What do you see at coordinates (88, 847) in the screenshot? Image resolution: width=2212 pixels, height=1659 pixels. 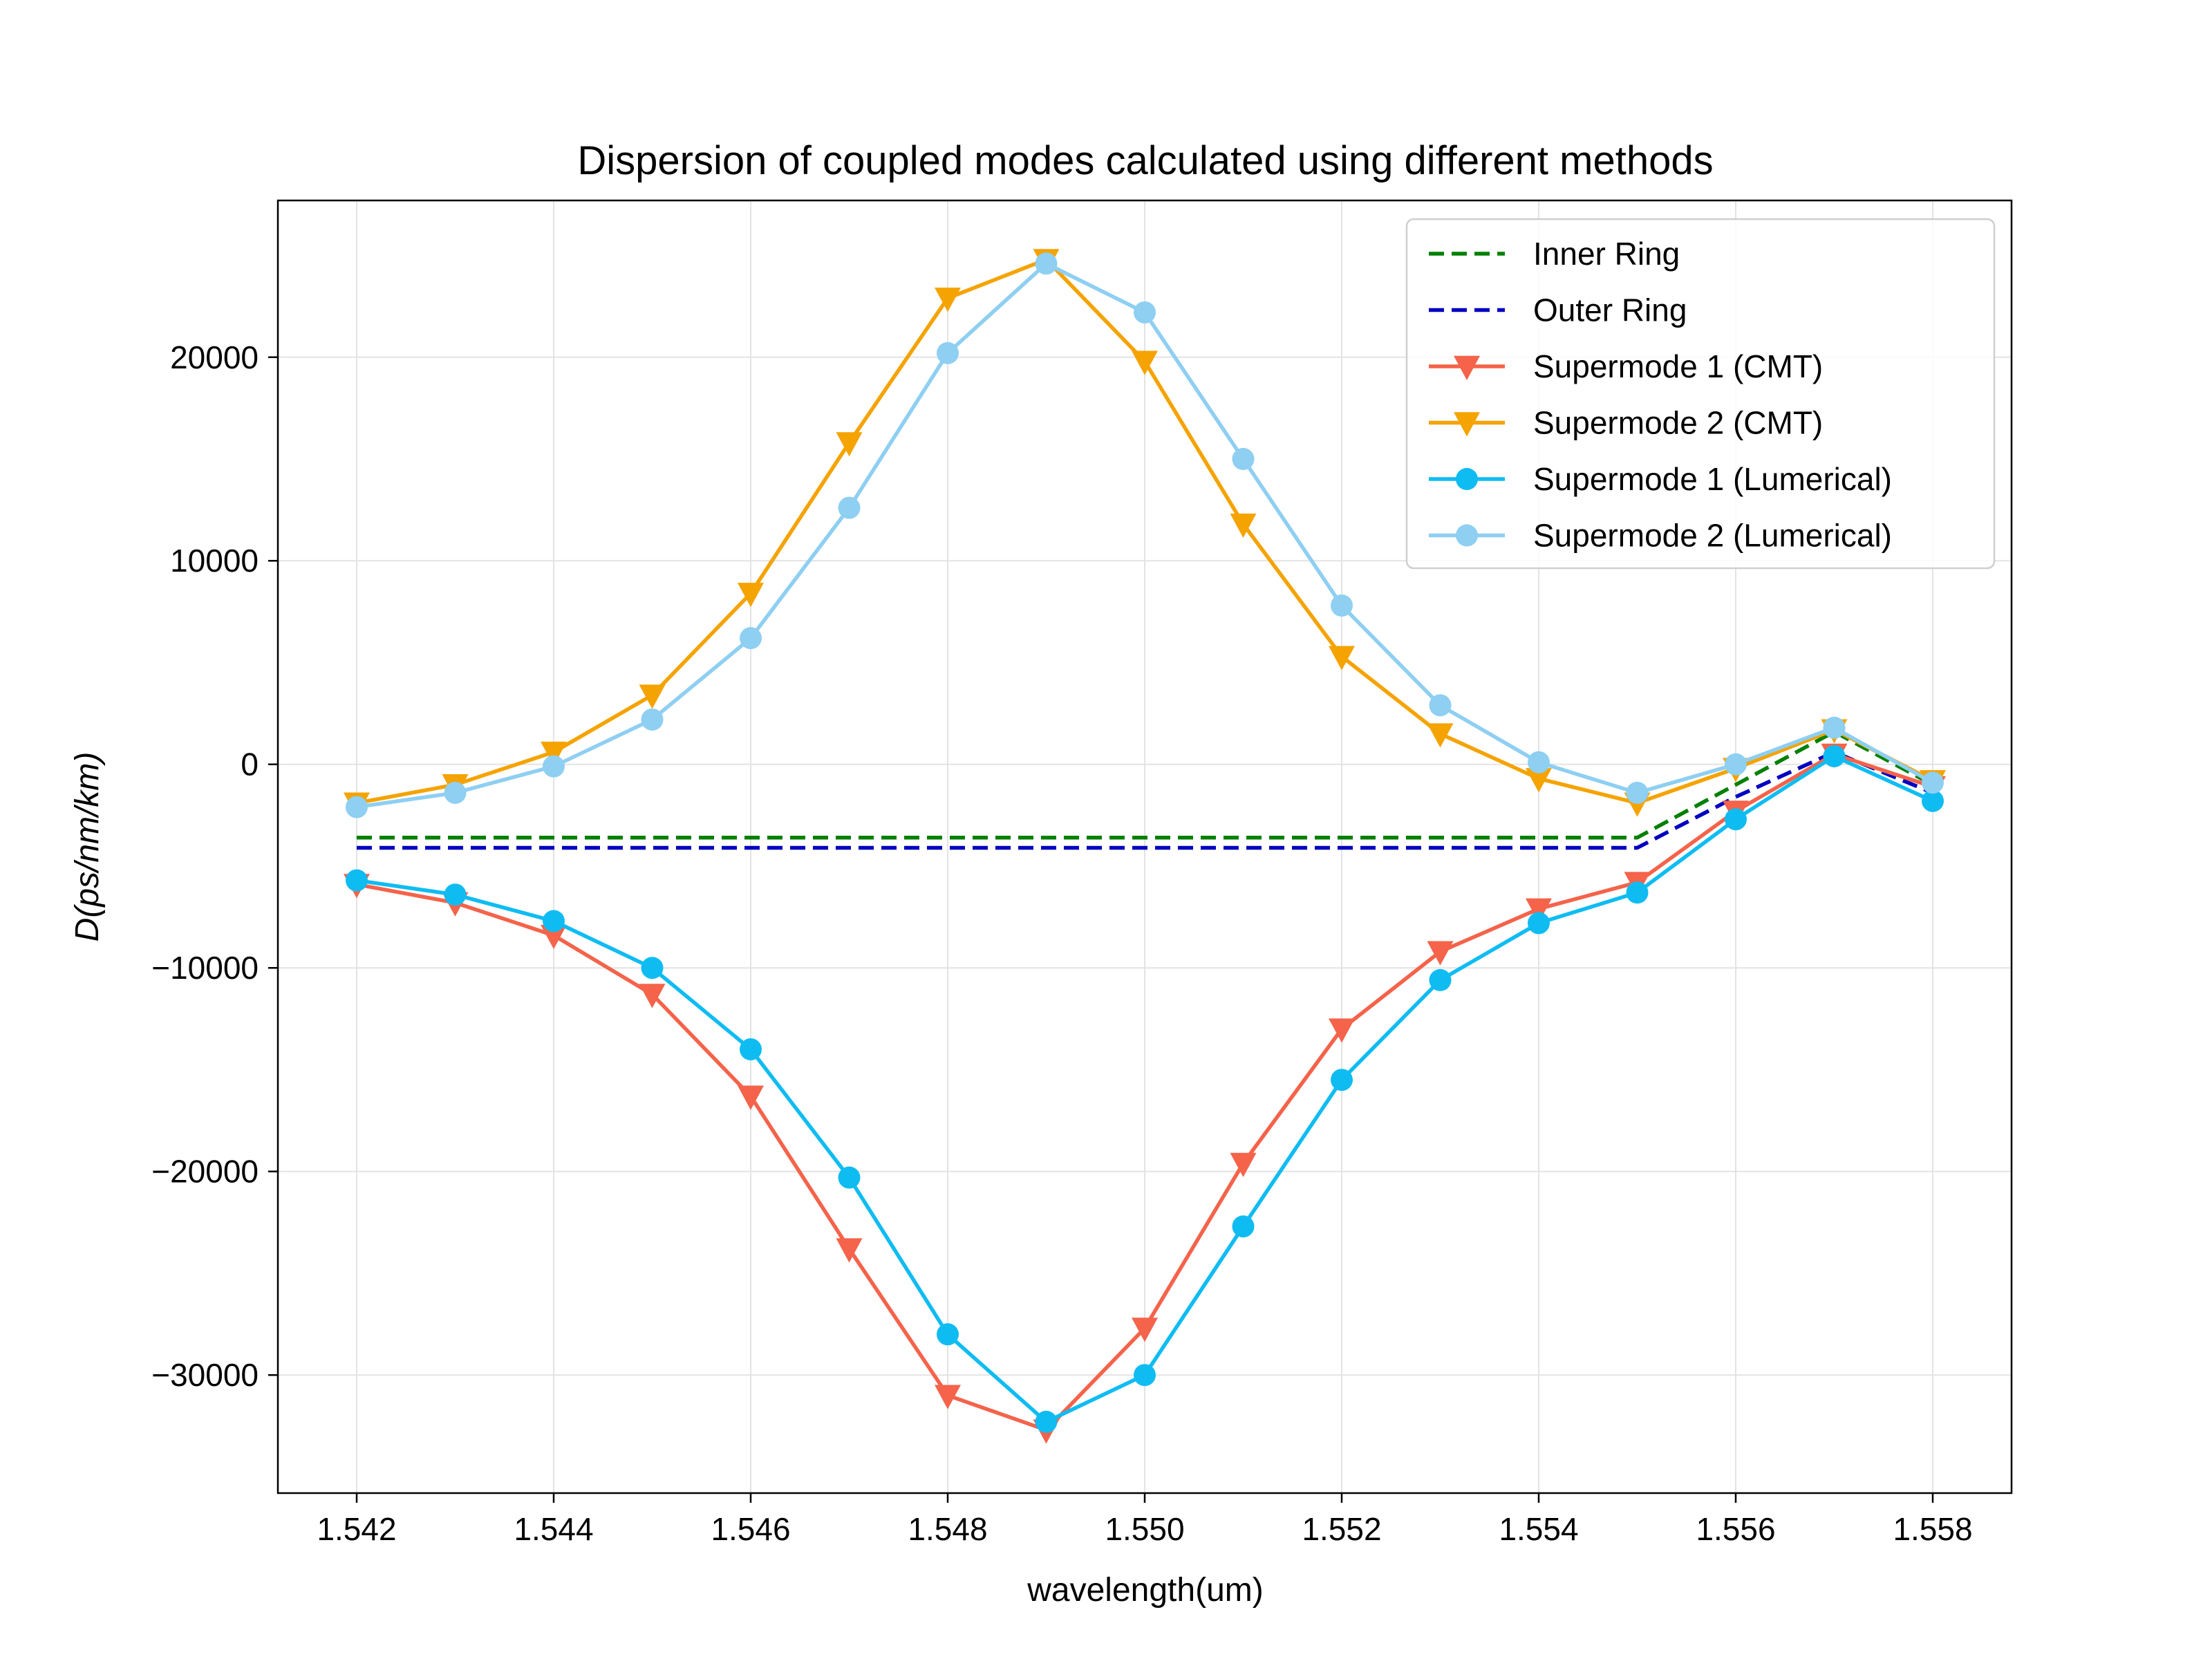 I see `y-axis-label: D(ps/nm/km)` at bounding box center [88, 847].